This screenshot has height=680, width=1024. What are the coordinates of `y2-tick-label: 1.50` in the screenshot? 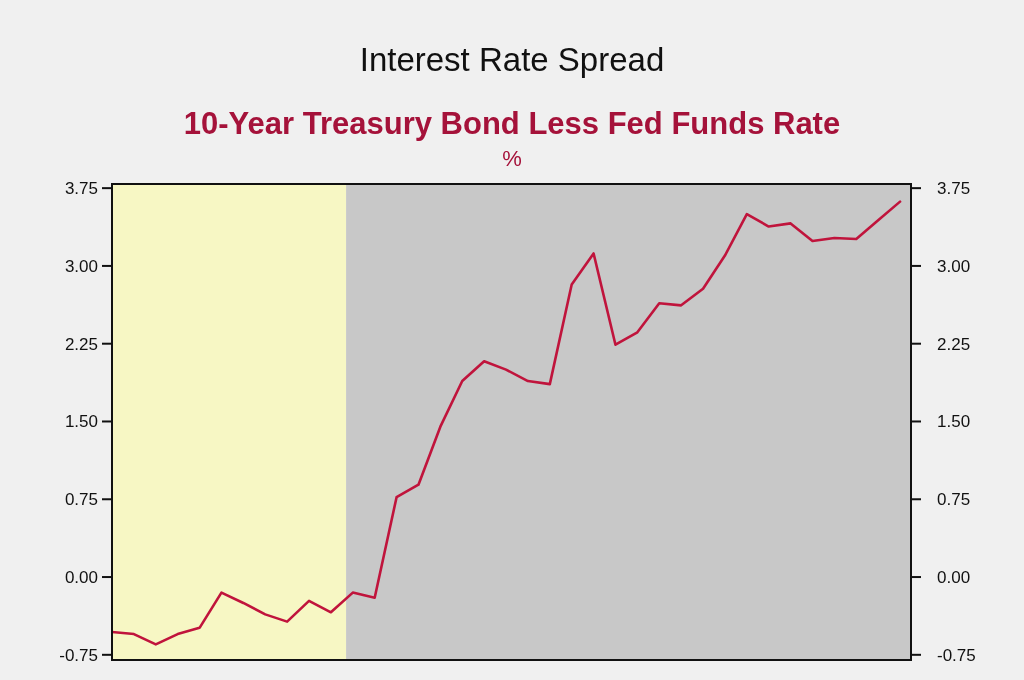 It's located at (954, 422).